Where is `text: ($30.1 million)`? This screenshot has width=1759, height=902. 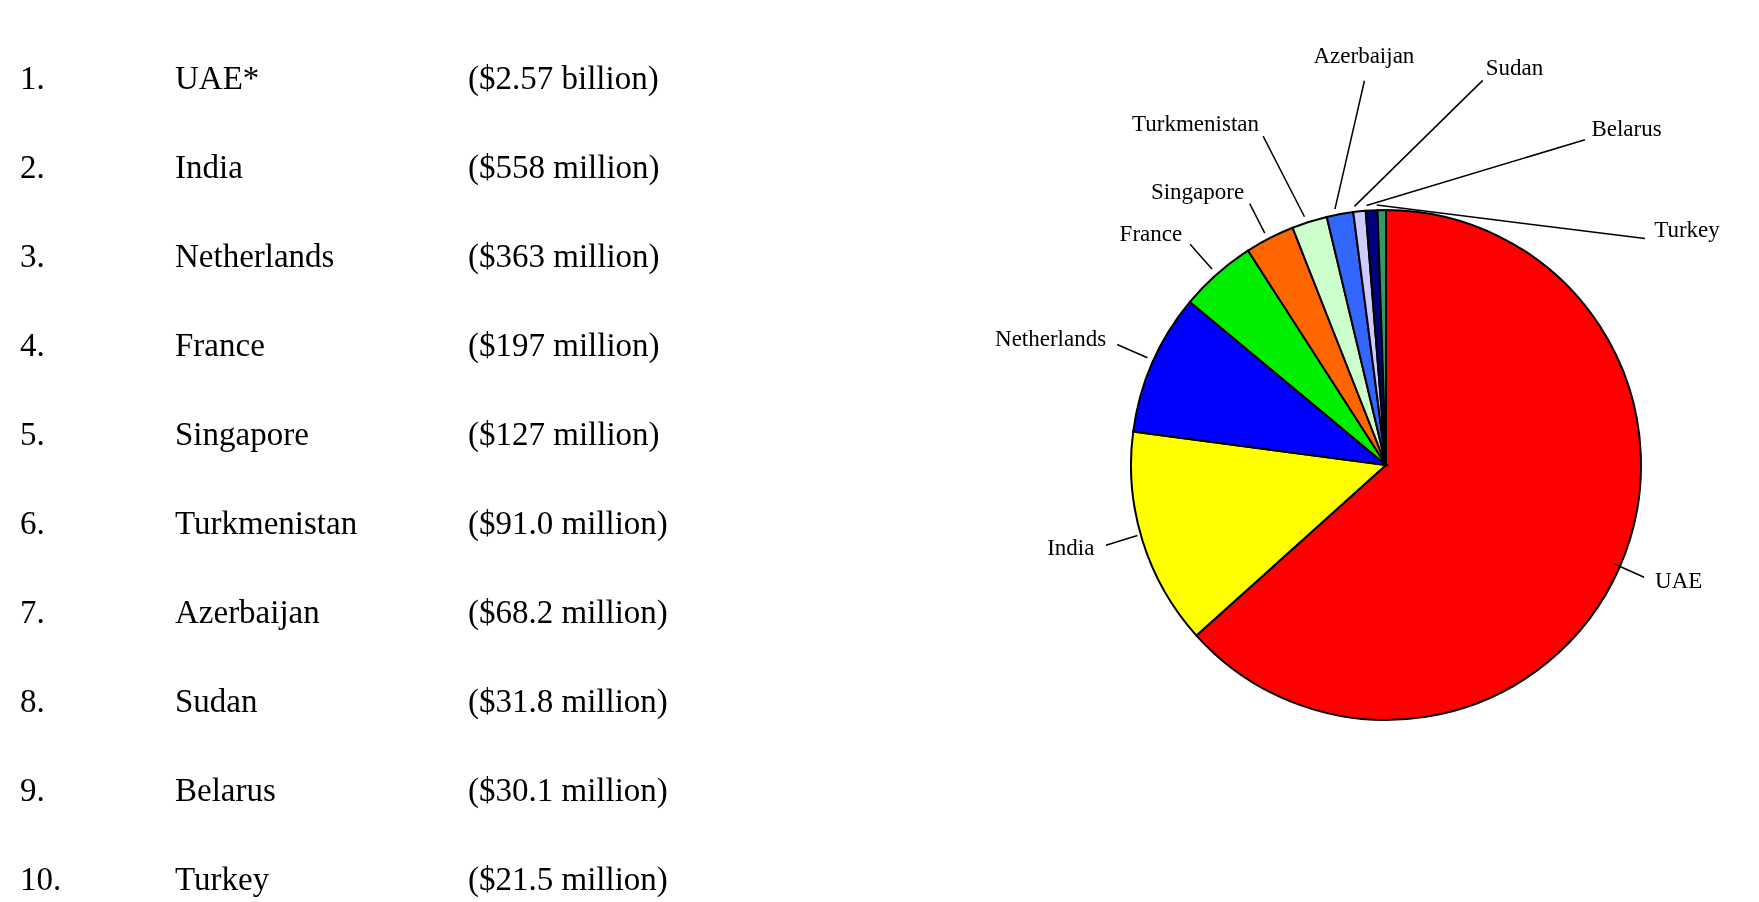
text: ($30.1 million) is located at coordinates (568, 790).